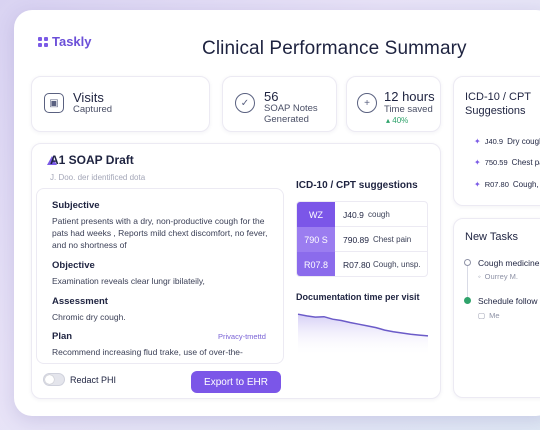 This screenshot has width=540, height=430. I want to click on side-icd-row: ✦ R07.80 Cough, unsp, so click(507, 184).